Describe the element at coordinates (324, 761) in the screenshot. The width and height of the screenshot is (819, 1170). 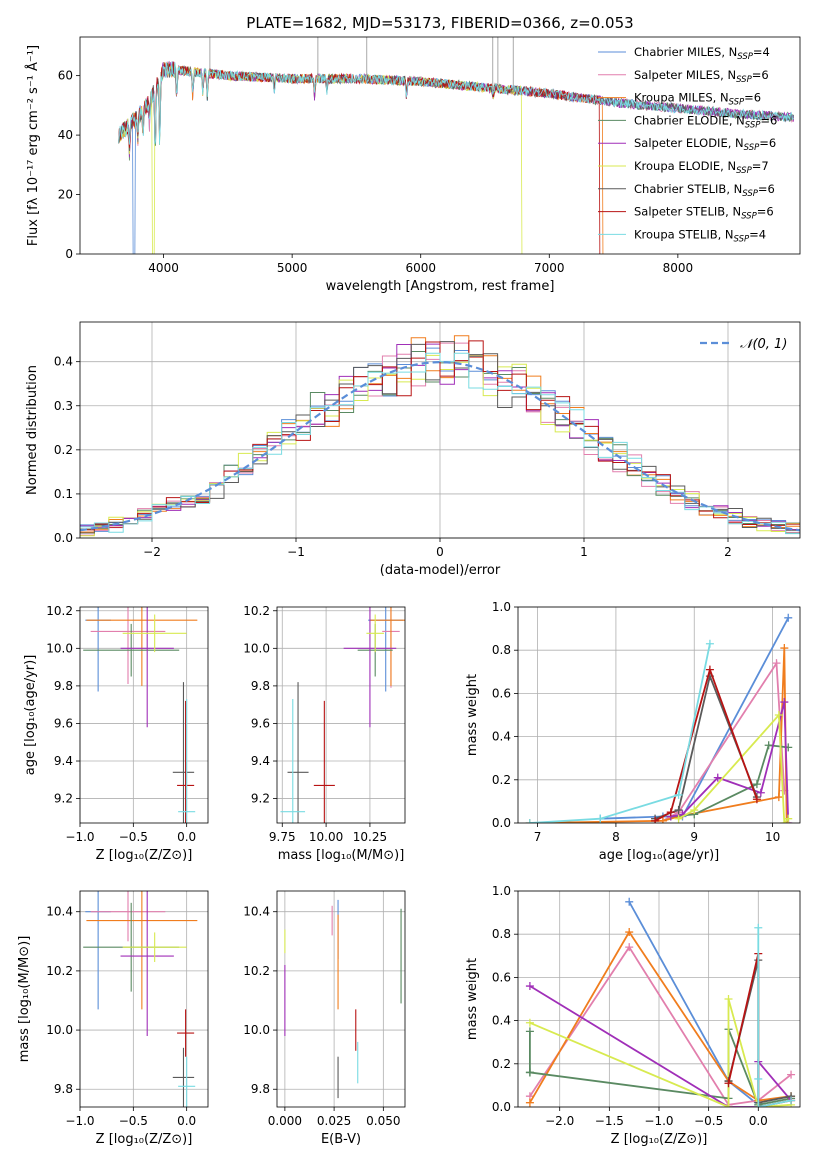
I see `age-vs-mass-point-salpeter-stelib` at that location.